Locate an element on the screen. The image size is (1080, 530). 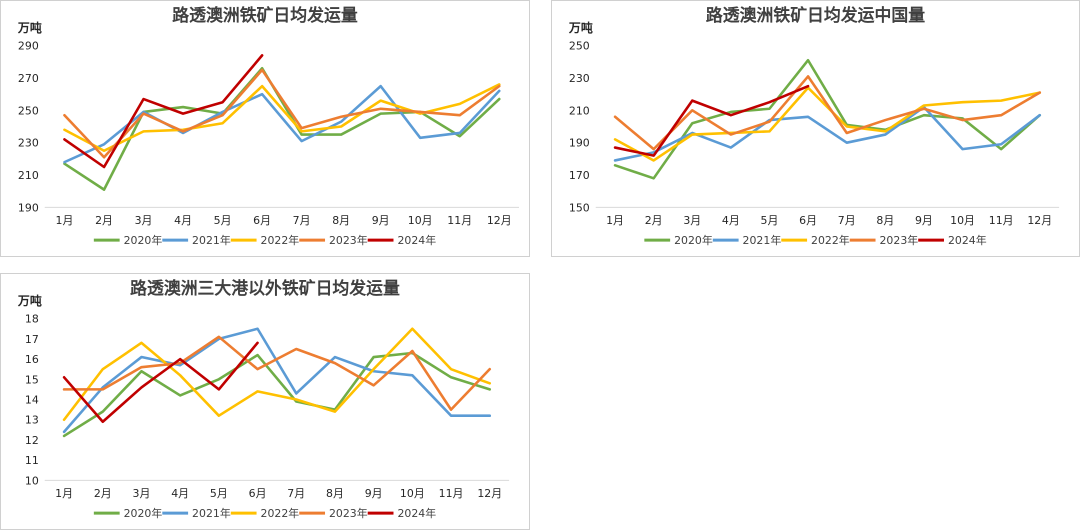
chart-1-series-2020年 is located at coordinates (282, 128).